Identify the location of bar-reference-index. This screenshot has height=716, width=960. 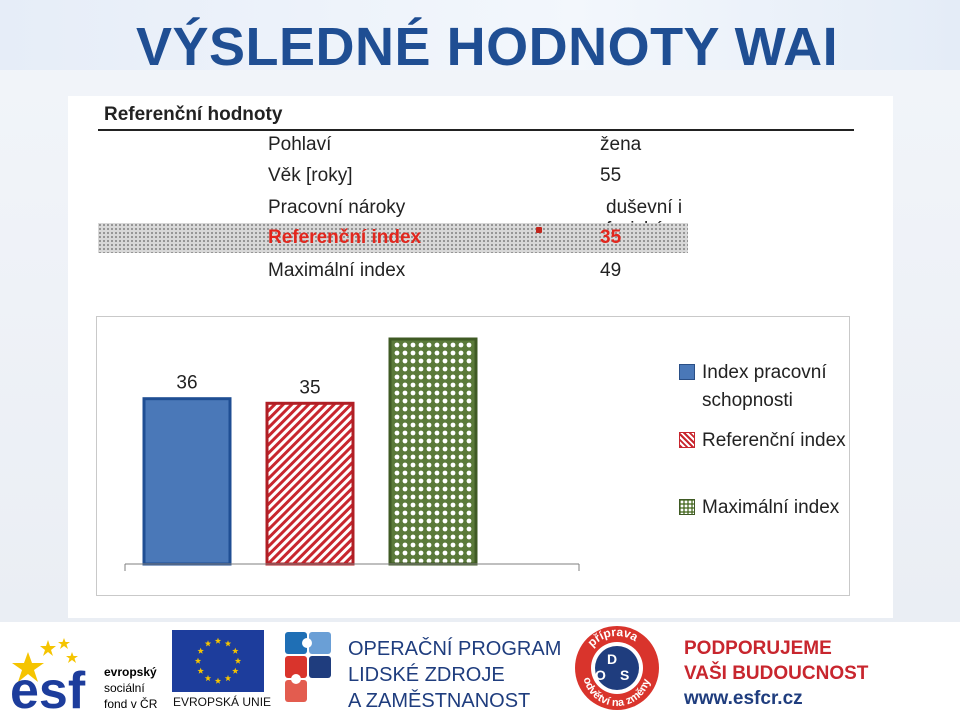
(310, 483).